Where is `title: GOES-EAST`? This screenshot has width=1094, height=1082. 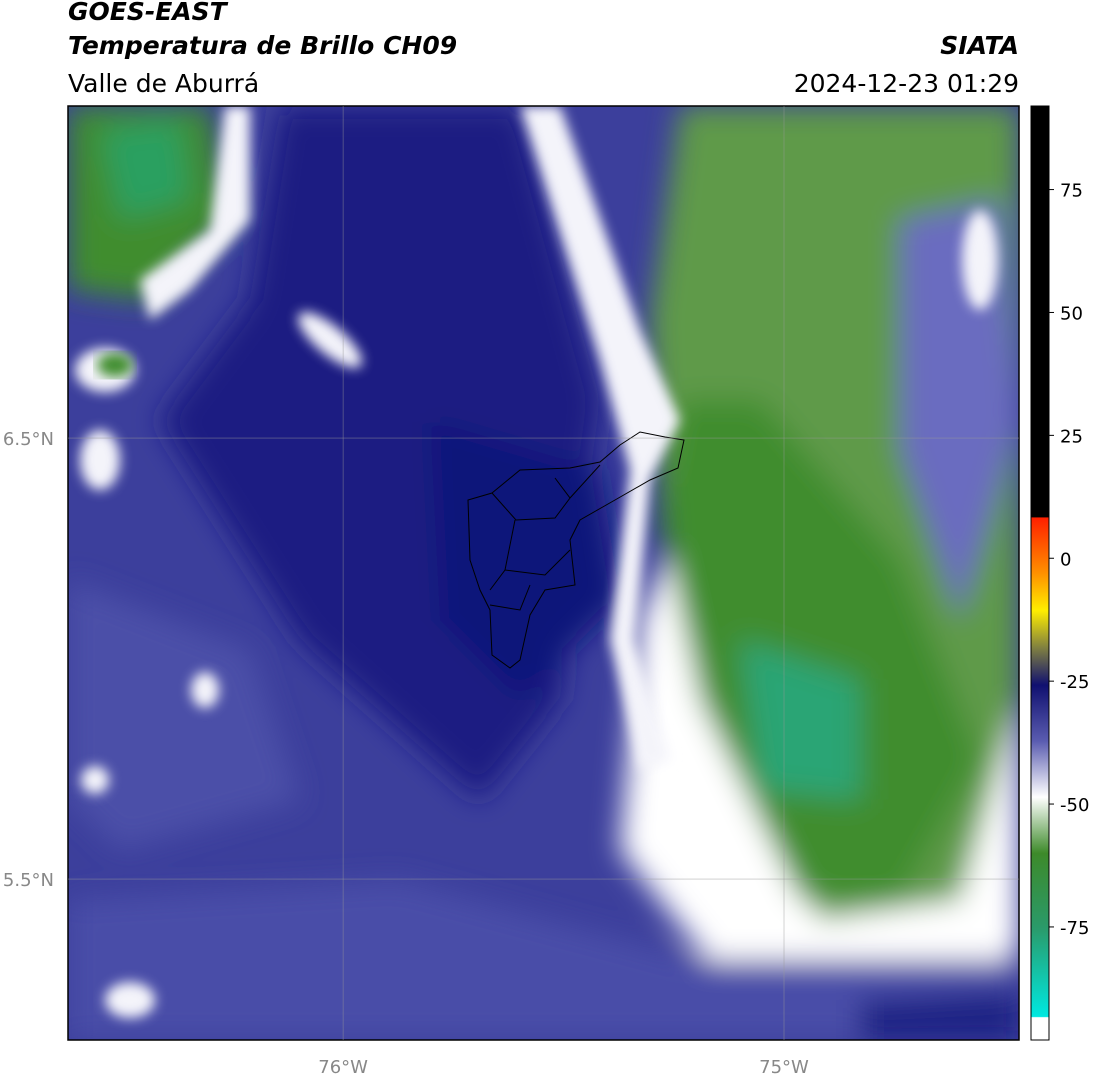 title: GOES-EAST is located at coordinates (148, 13).